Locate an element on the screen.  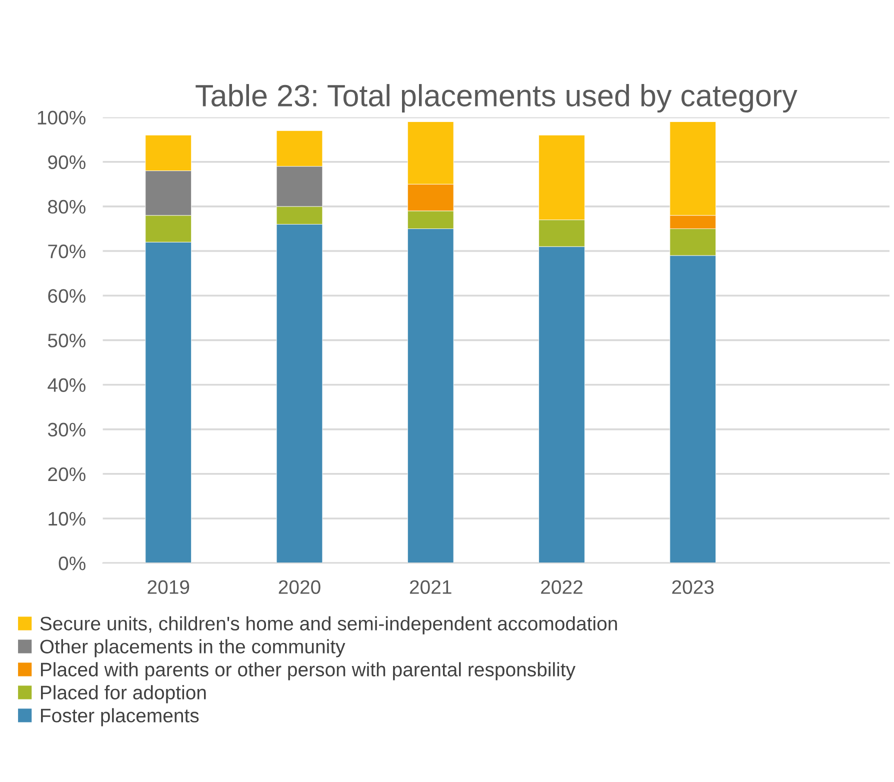
y-tick-label: 40% is located at coordinates (67, 385).